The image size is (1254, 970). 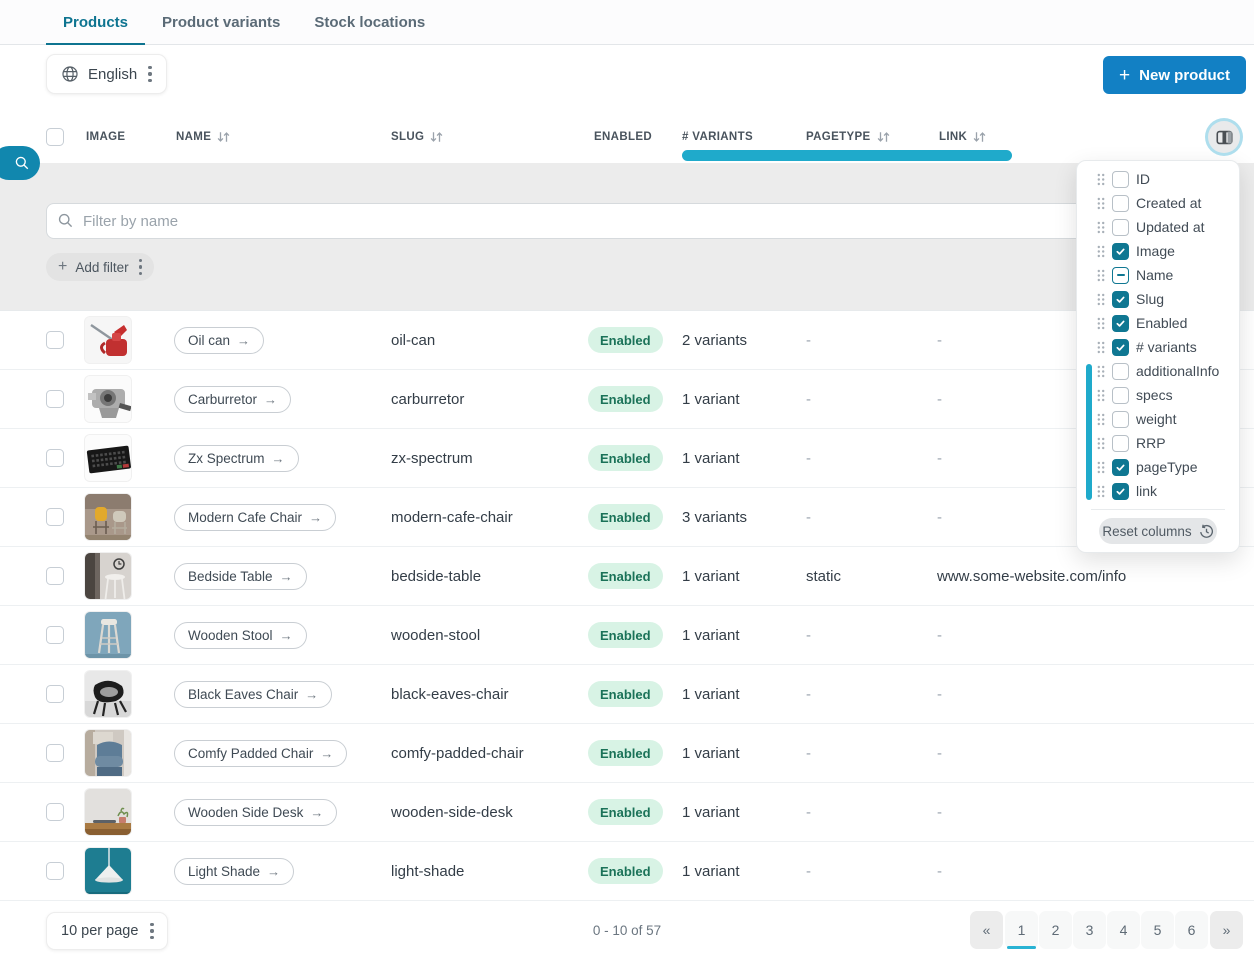 I want to click on pagination-page-6: 6, so click(x=1191, y=930).